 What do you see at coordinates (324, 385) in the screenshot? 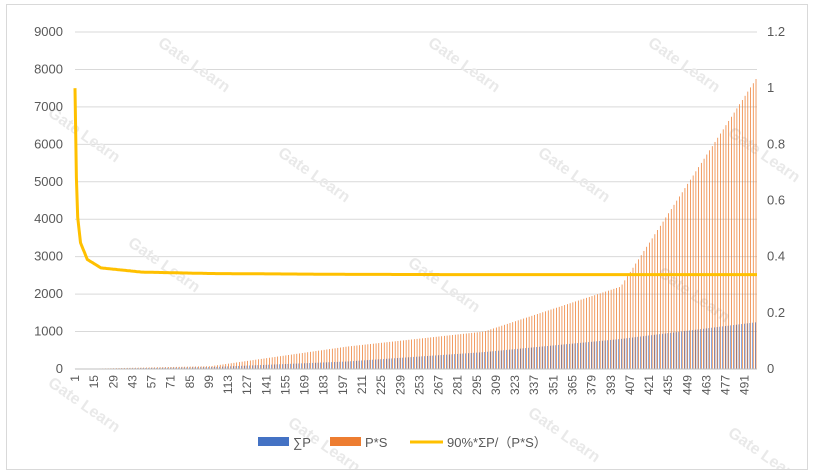
I see `x-tick-label: 183` at bounding box center [324, 385].